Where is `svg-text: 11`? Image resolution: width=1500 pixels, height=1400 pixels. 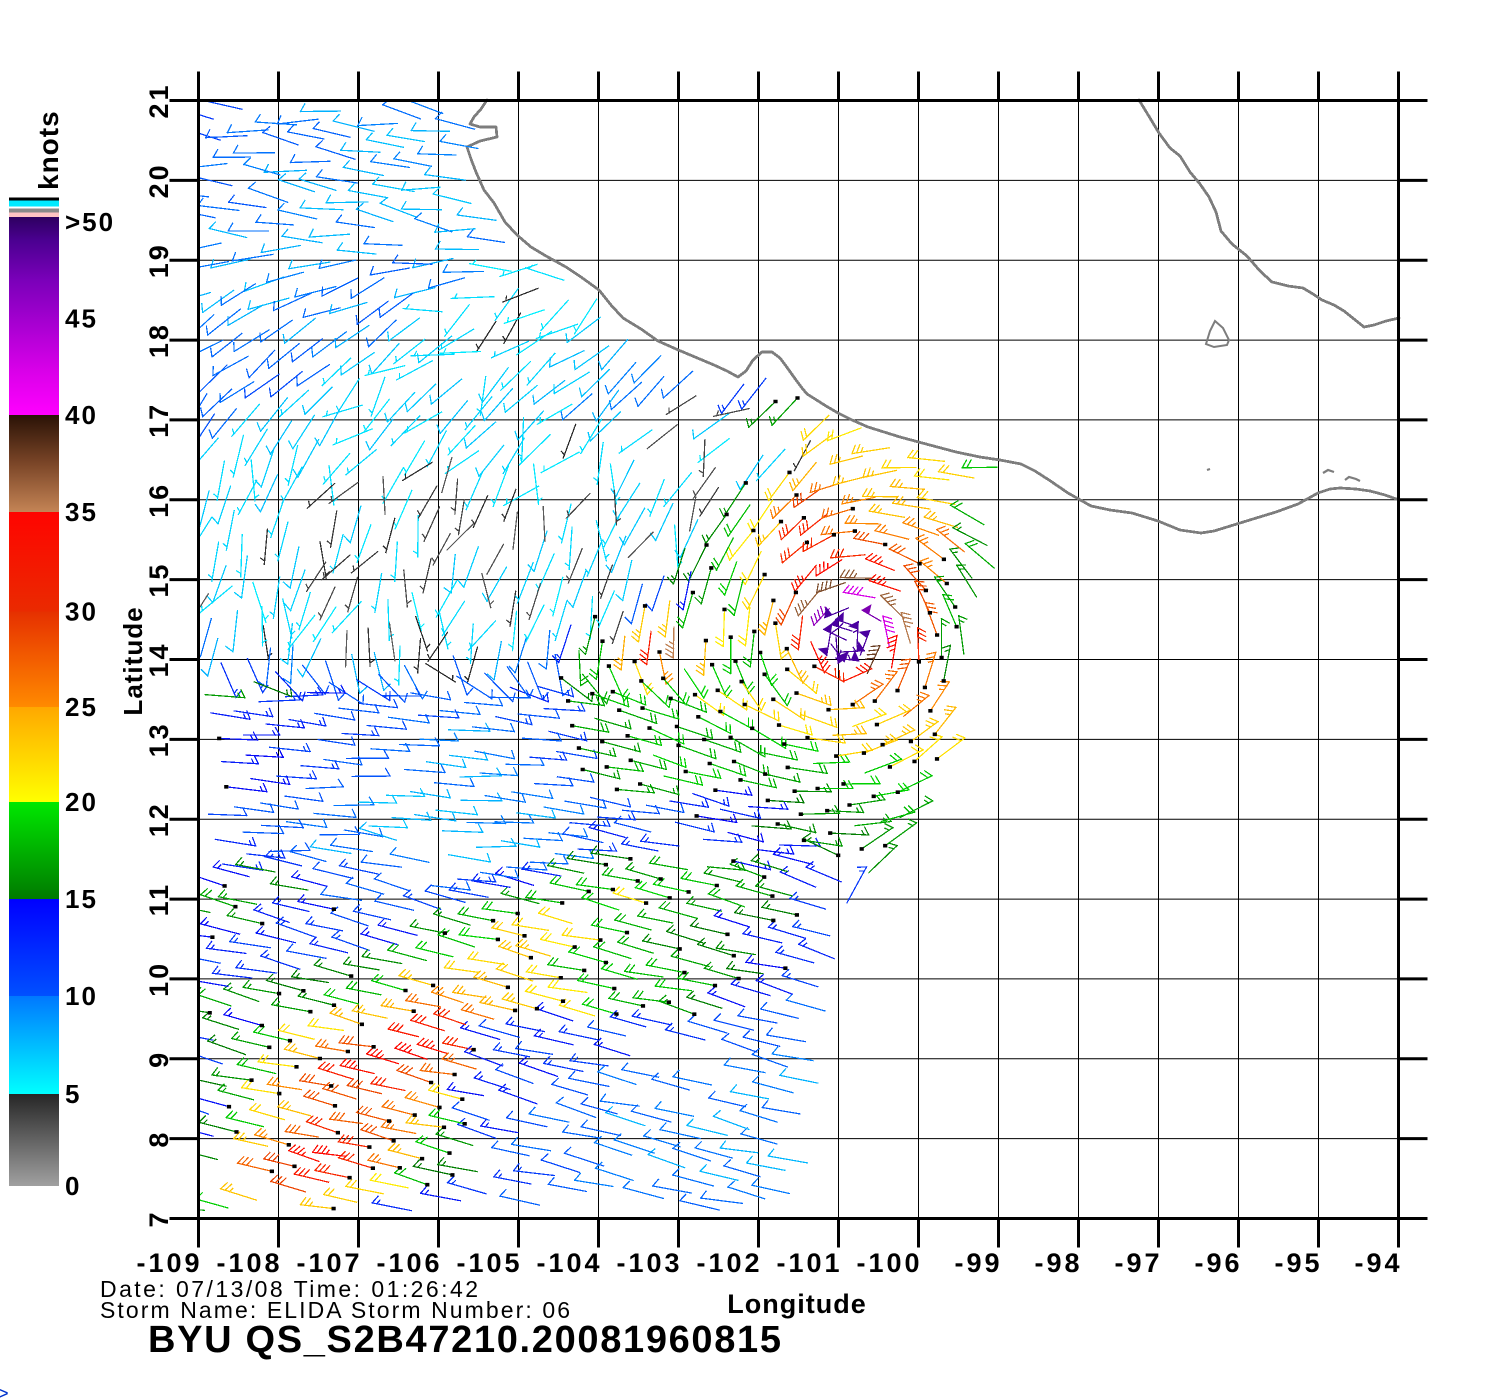
svg-text: 11 is located at coordinates (159, 899).